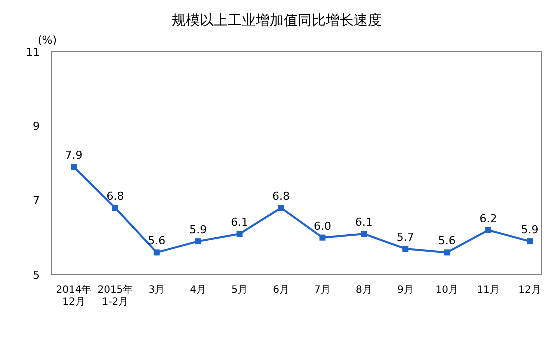 Image resolution: width=554 pixels, height=339 pixels. Describe the element at coordinates (530, 290) in the screenshot. I see `x-tick-label: 12月` at that location.